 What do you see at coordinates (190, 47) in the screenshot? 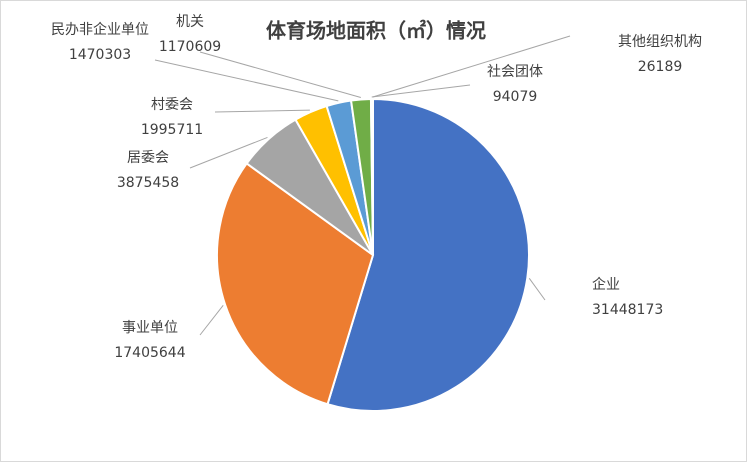
I see `slice-value: 1170609` at bounding box center [190, 47].